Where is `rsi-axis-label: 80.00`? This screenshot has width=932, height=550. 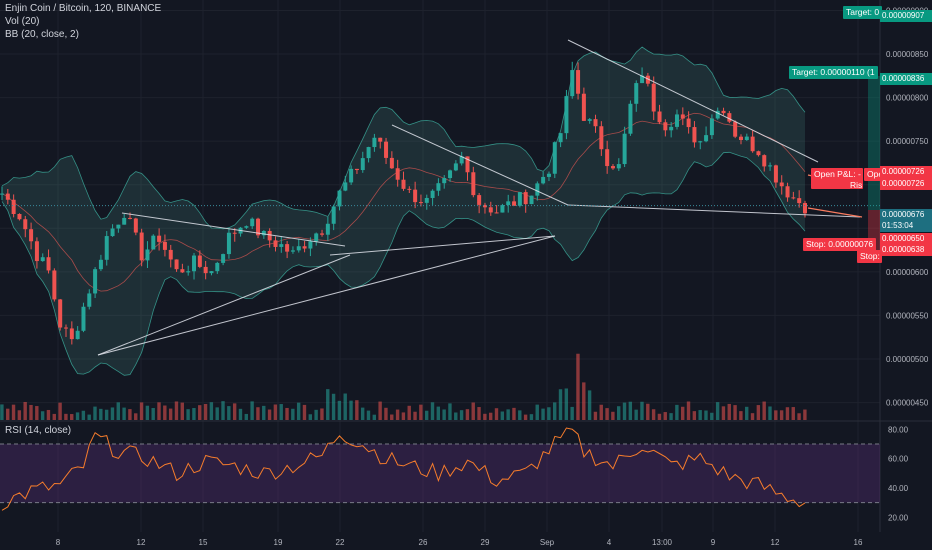 rsi-axis-label: 80.00 is located at coordinates (898, 429).